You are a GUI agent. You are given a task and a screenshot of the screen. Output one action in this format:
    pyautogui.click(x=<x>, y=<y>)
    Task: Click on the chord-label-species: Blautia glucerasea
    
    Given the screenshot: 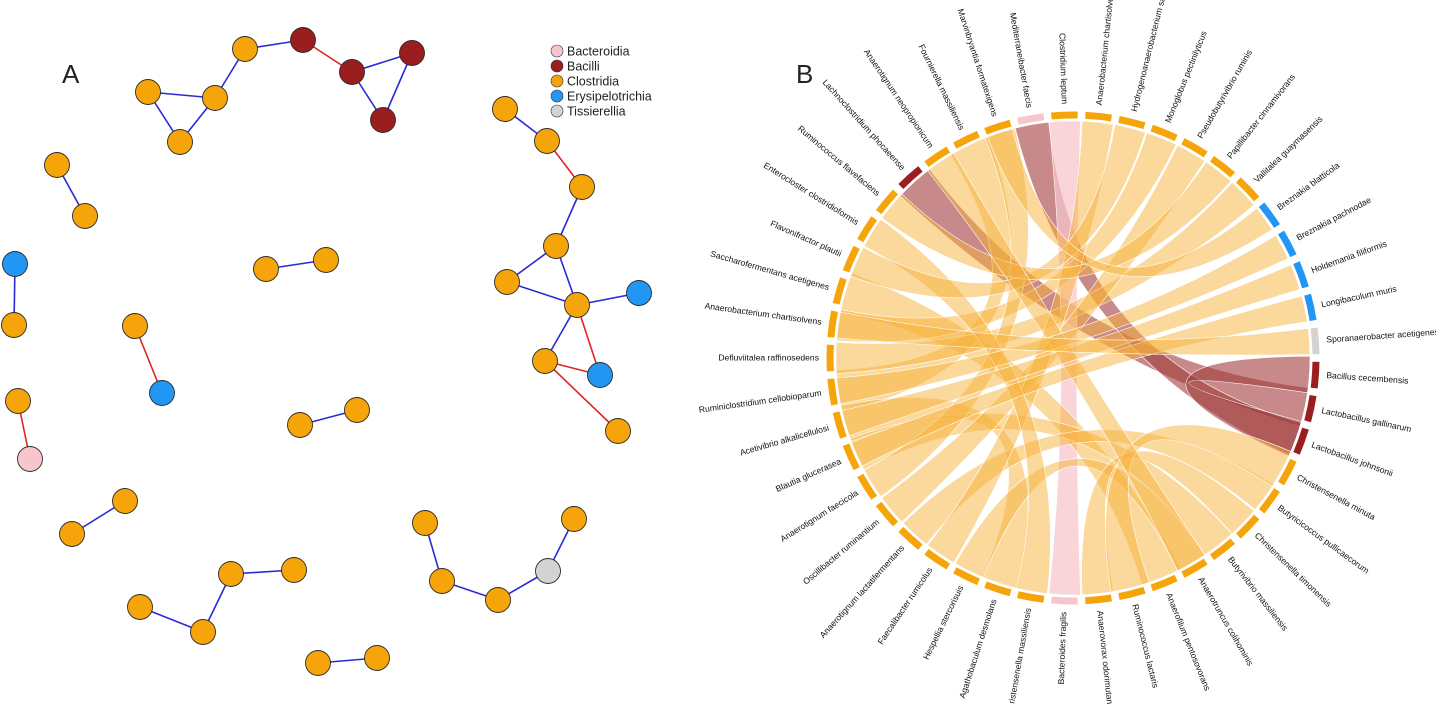 What is the action you would take?
    pyautogui.click(x=808, y=475)
    